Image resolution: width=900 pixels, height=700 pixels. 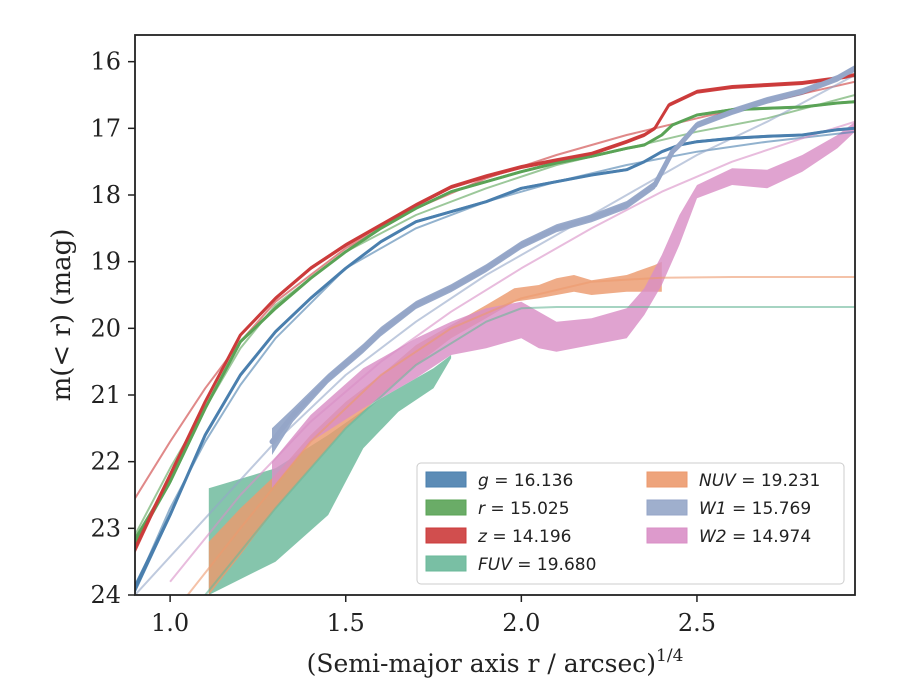 I want to click on y-tick-label: 20, so click(x=105, y=328).